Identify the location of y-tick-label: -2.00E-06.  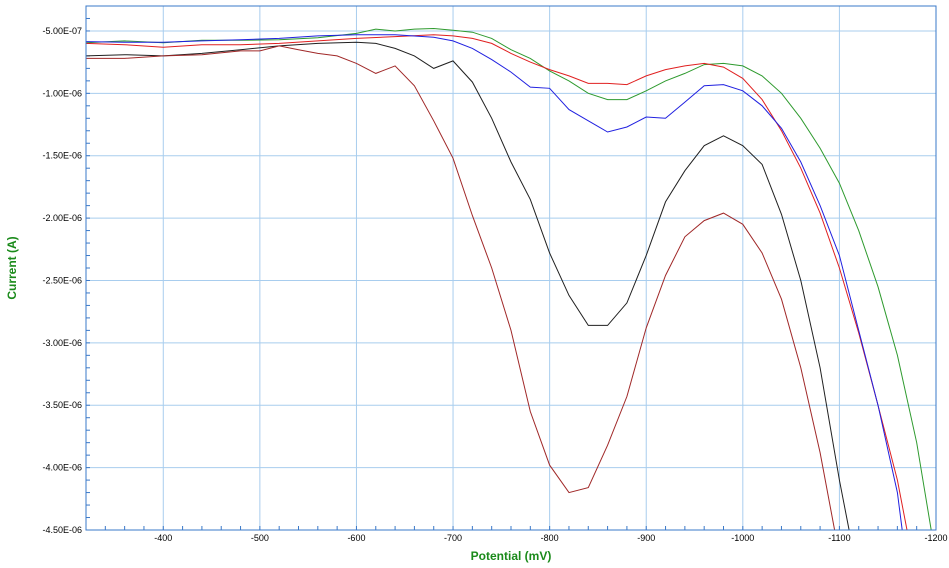
(62, 218).